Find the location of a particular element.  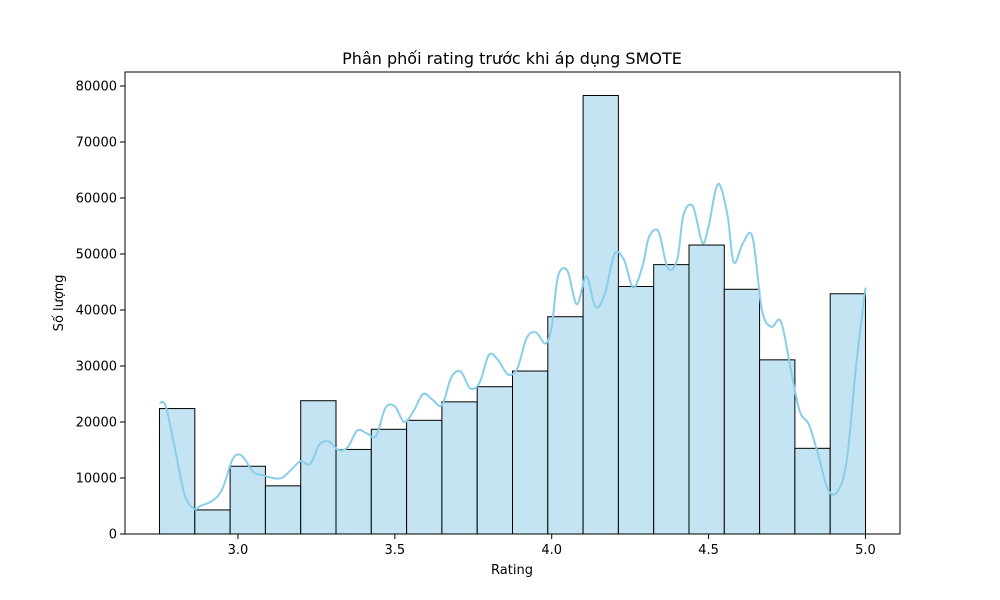

x-tick-label: 3.0 is located at coordinates (238, 550).